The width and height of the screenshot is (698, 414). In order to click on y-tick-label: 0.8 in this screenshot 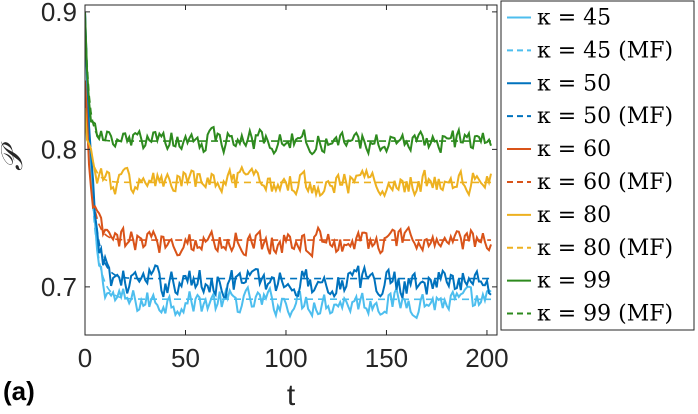, I will do `click(59, 149)`.